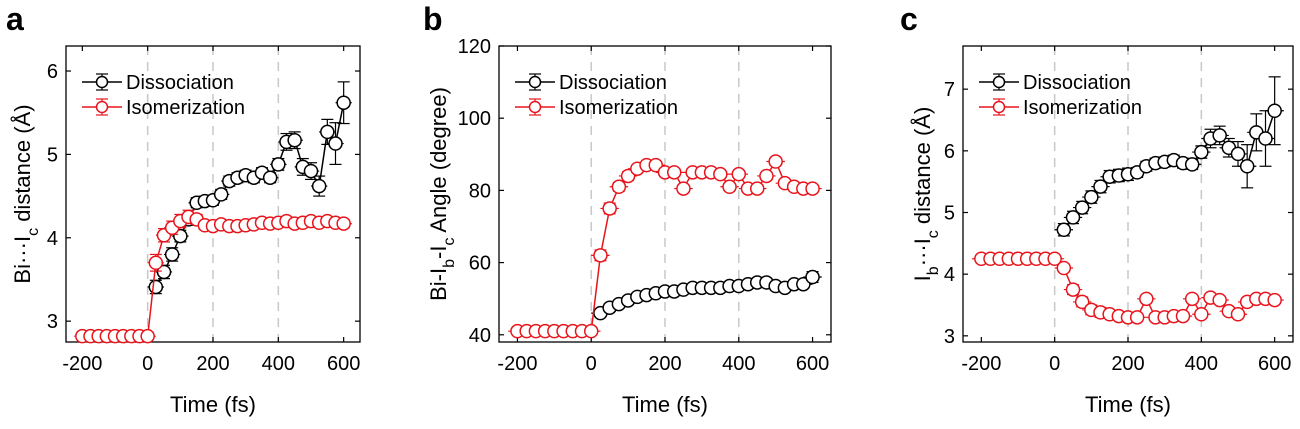 The height and width of the screenshot is (429, 1300). I want to click on y-tick-label: 120, so click(474, 47).